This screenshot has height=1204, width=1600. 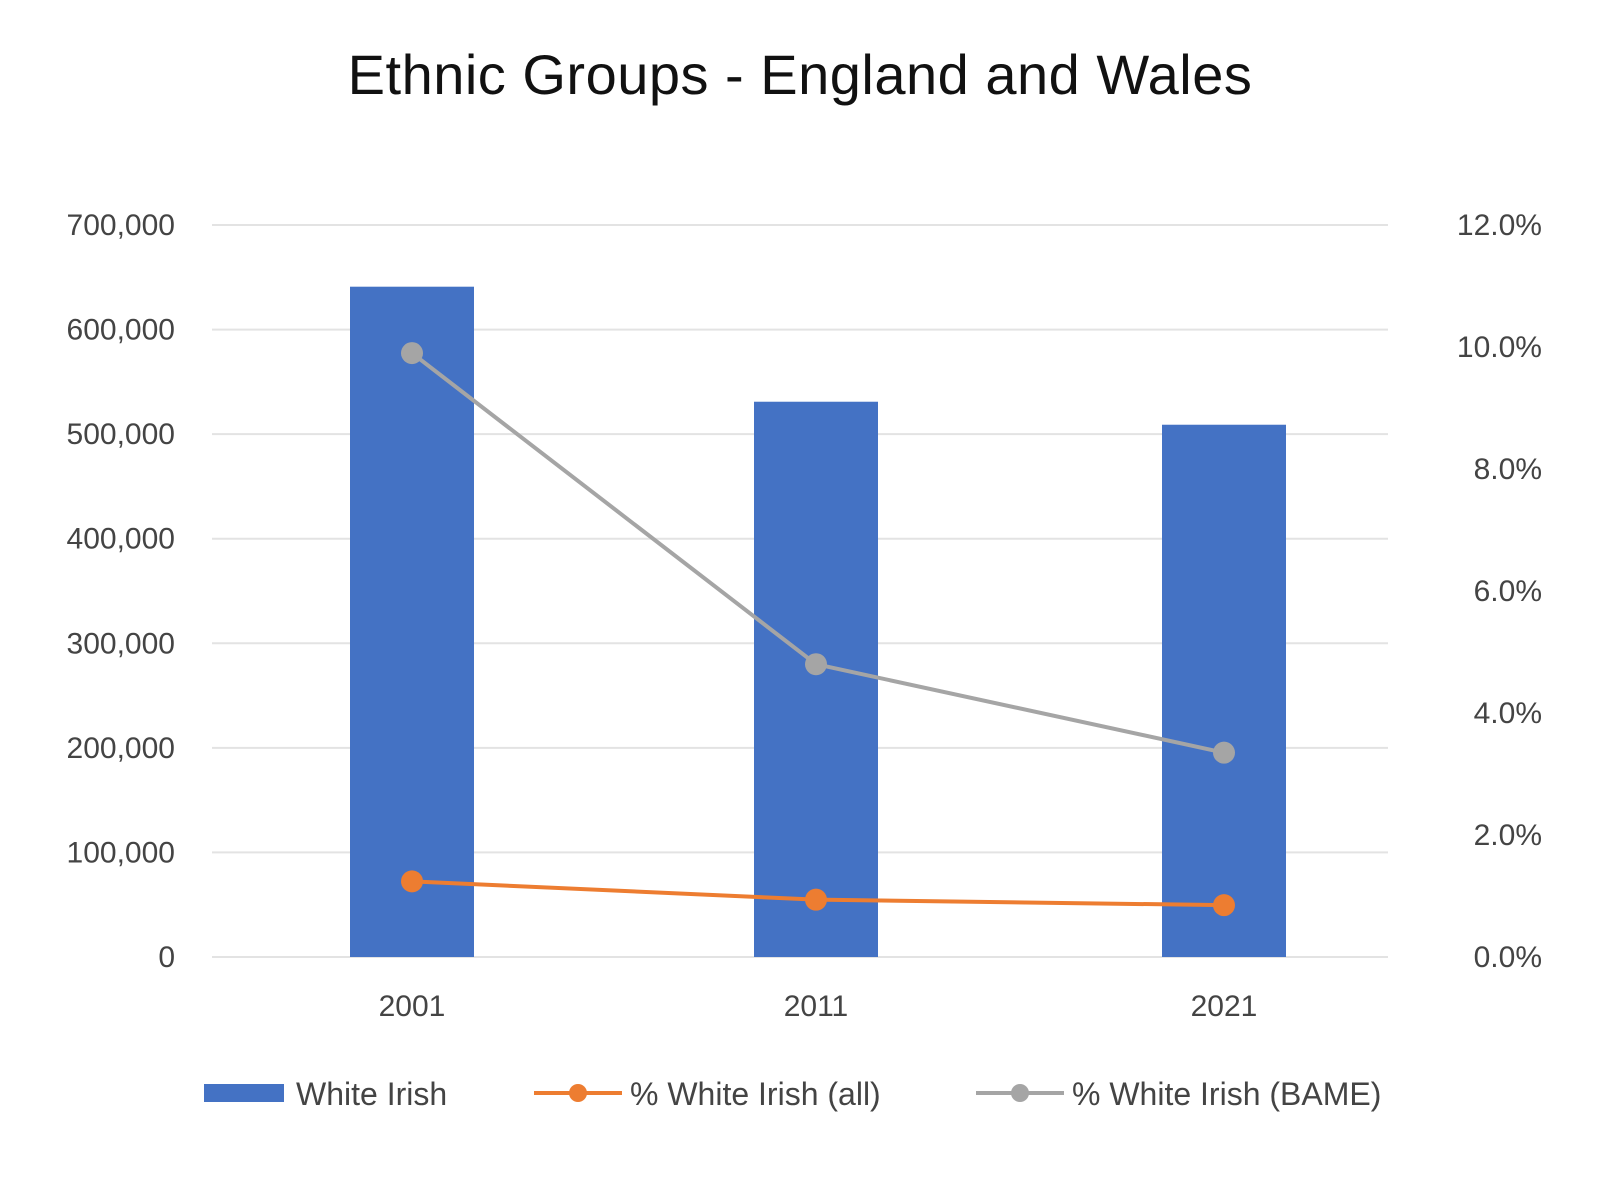 I want to click on right-axis: 0.0% 2.0% 4.0% 6.0% 8.0% 10.0% 12.0%, so click(x=1499, y=591).